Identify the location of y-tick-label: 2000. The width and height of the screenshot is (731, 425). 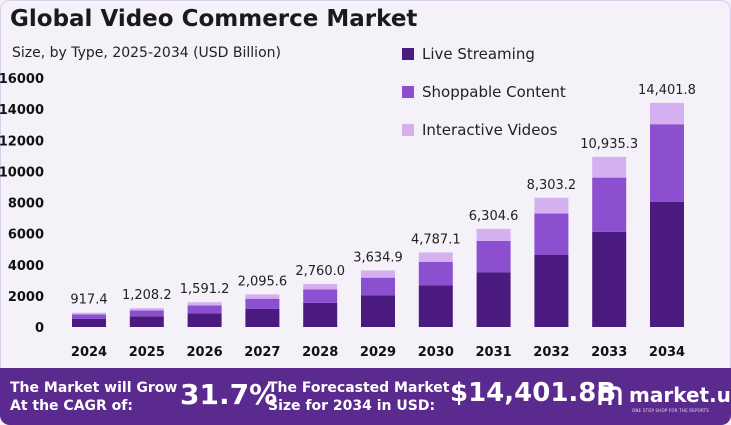
(26, 297).